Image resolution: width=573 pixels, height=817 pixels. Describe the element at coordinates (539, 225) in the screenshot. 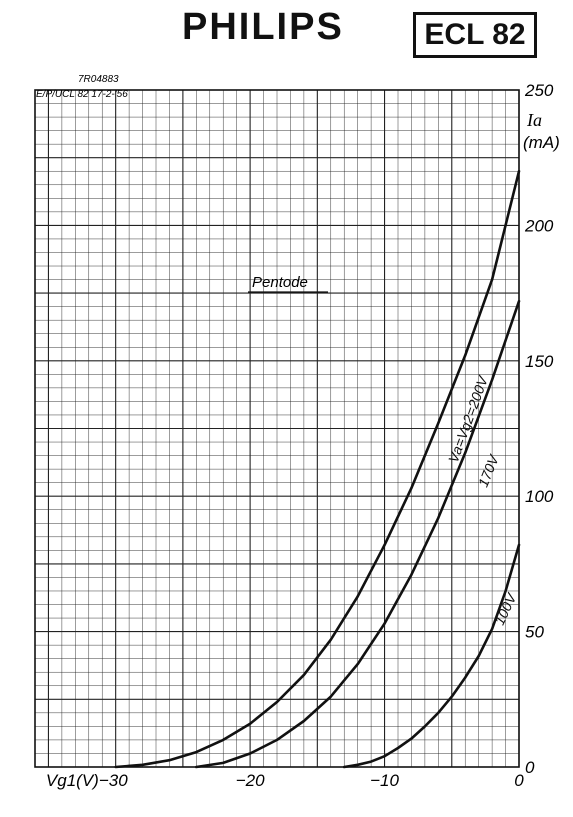

I see `y-tick-label: 200` at that location.